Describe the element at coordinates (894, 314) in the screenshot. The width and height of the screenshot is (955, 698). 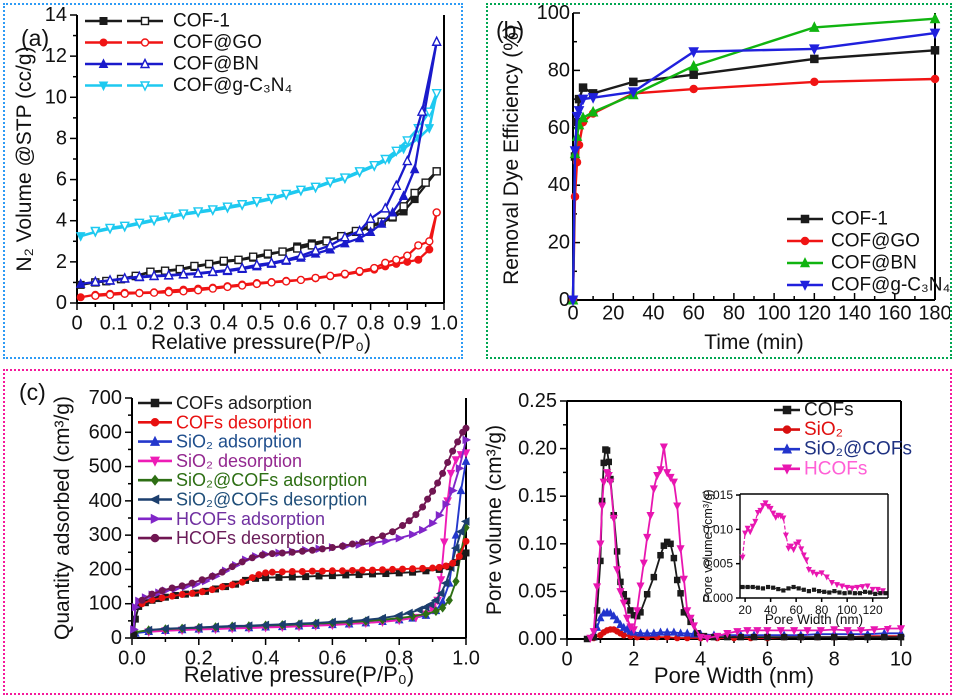
I see `svg-text: 160` at that location.